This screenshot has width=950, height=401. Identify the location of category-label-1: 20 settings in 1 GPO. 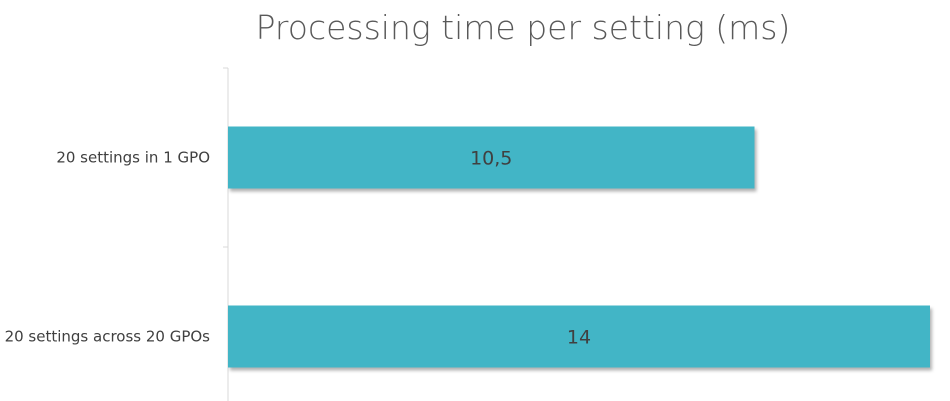
(133, 158).